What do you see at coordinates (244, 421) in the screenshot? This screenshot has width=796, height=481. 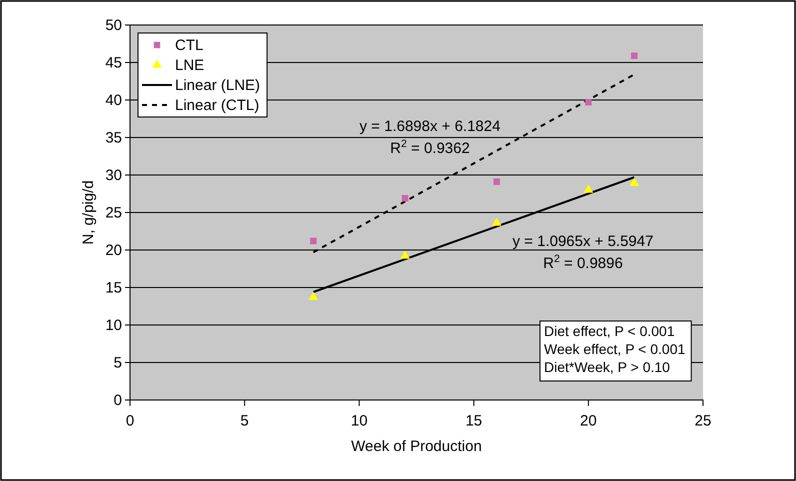 I see `x-tick-label: 5` at bounding box center [244, 421].